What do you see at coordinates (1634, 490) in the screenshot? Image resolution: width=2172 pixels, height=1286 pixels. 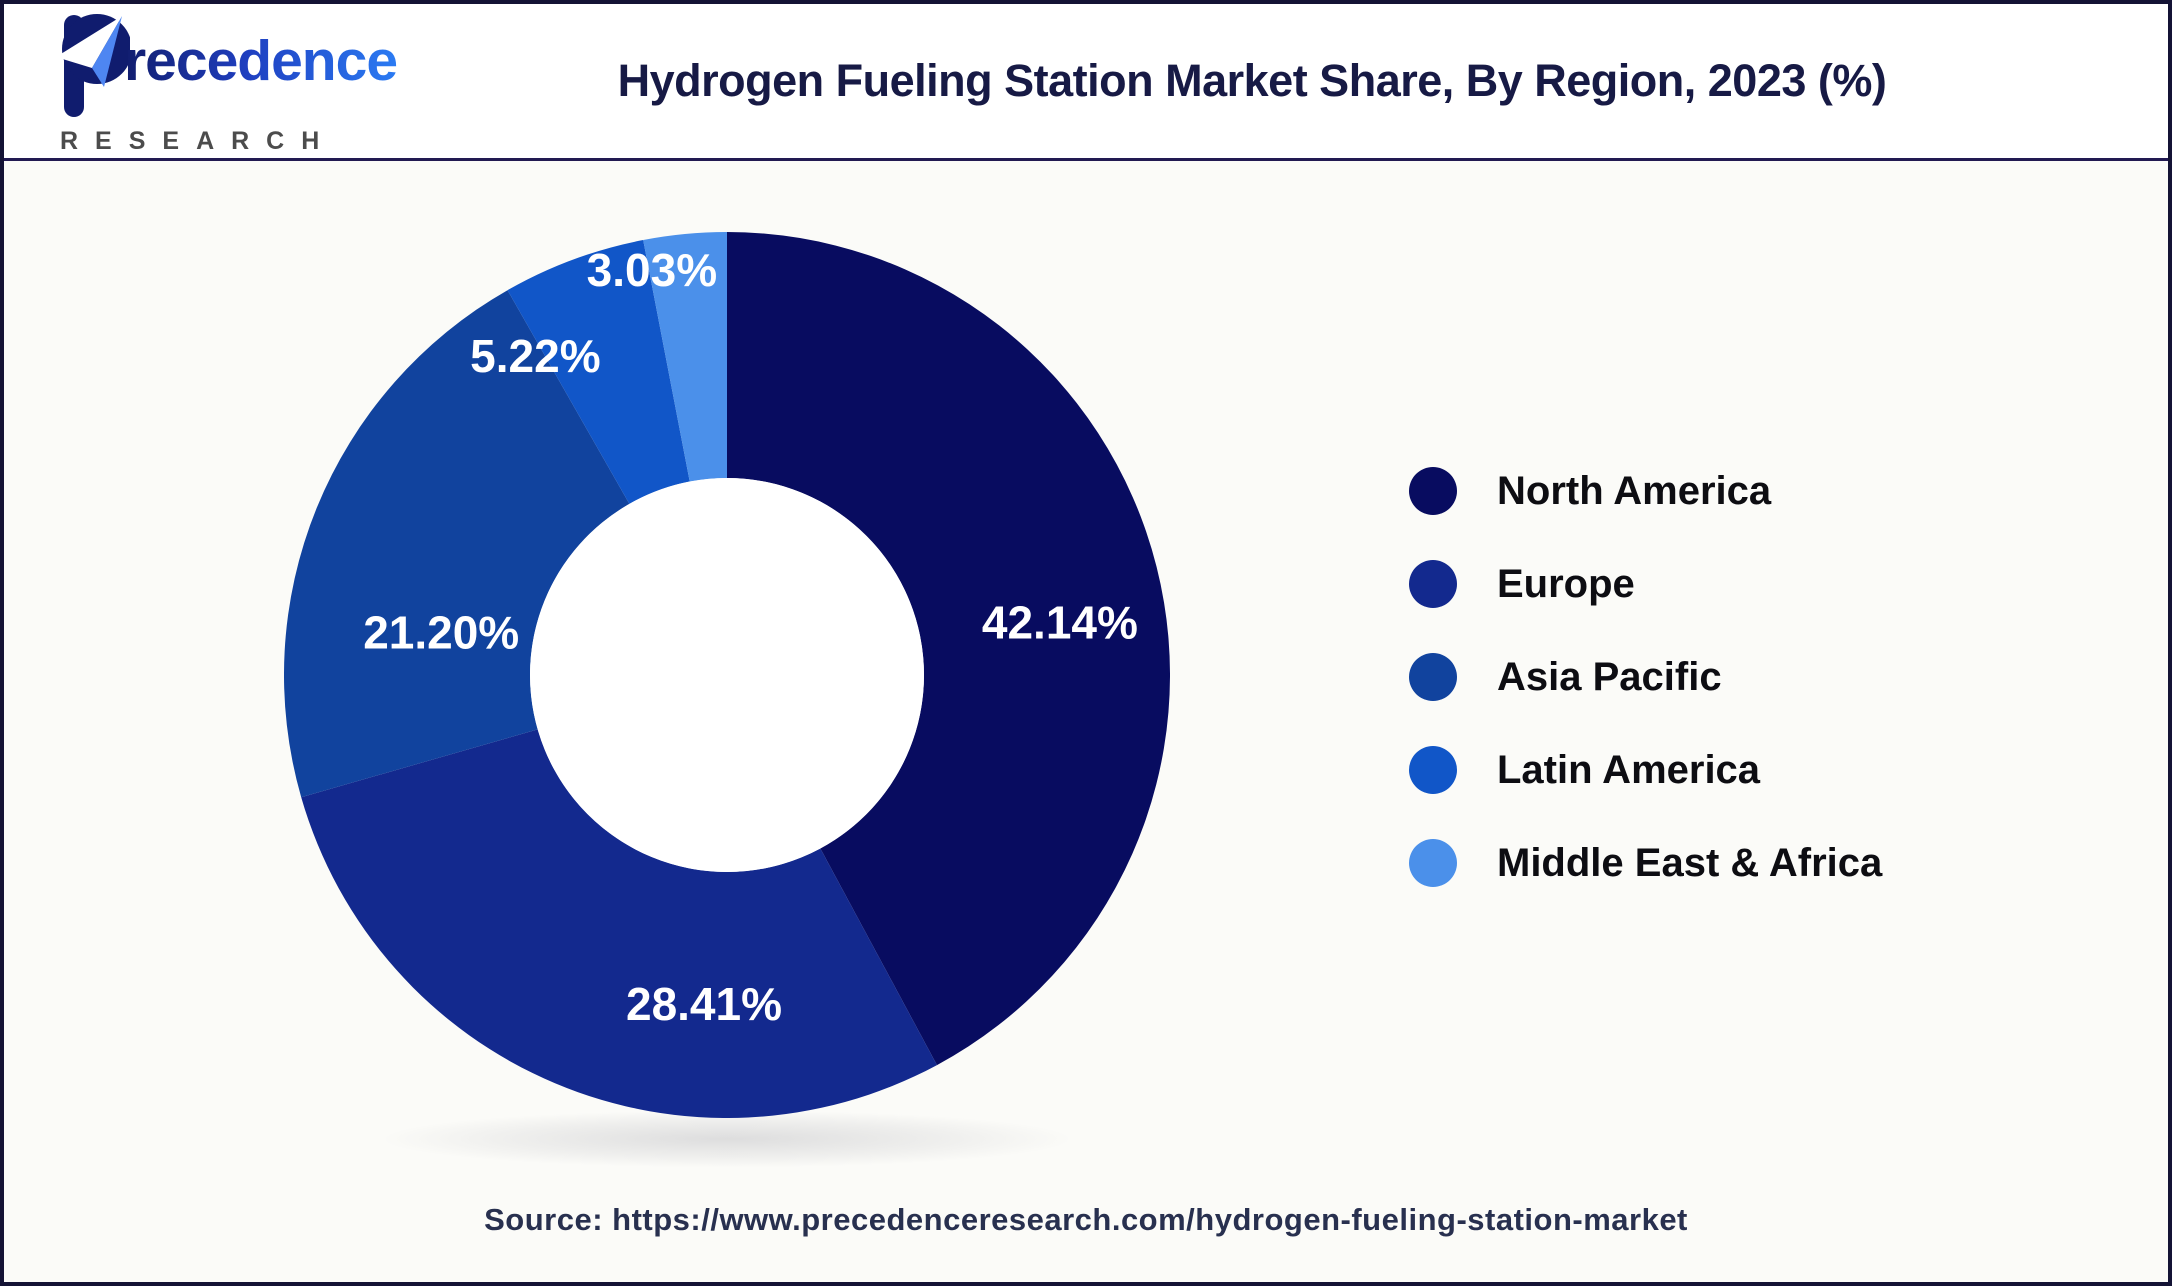 I see `legend-label: North America` at bounding box center [1634, 490].